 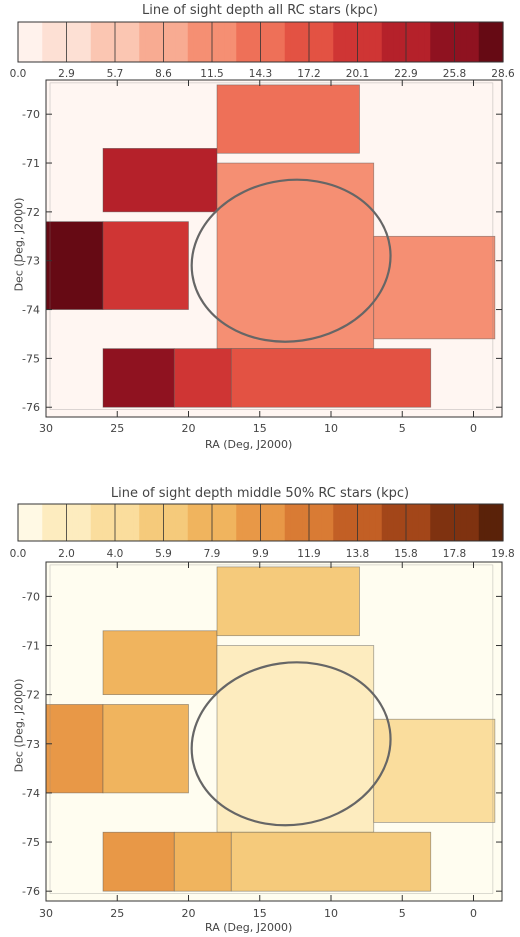 What do you see at coordinates (331, 428) in the screenshot?
I see `chart1-xtick-label: 10` at bounding box center [331, 428].